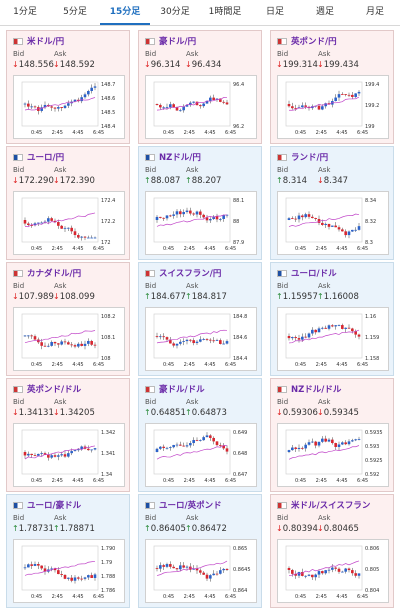  I want to click on pair-name: 米ドル/円, so click(46, 42).